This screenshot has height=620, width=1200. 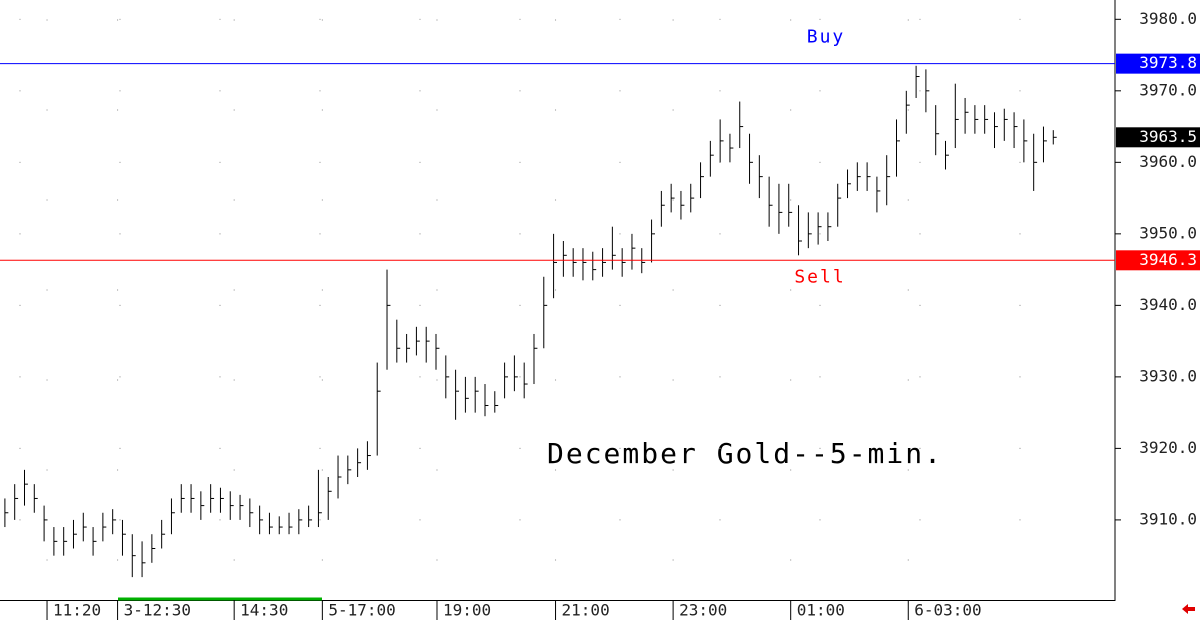 What do you see at coordinates (1168, 232) in the screenshot?
I see `y-tick-label: 3950.0` at bounding box center [1168, 232].